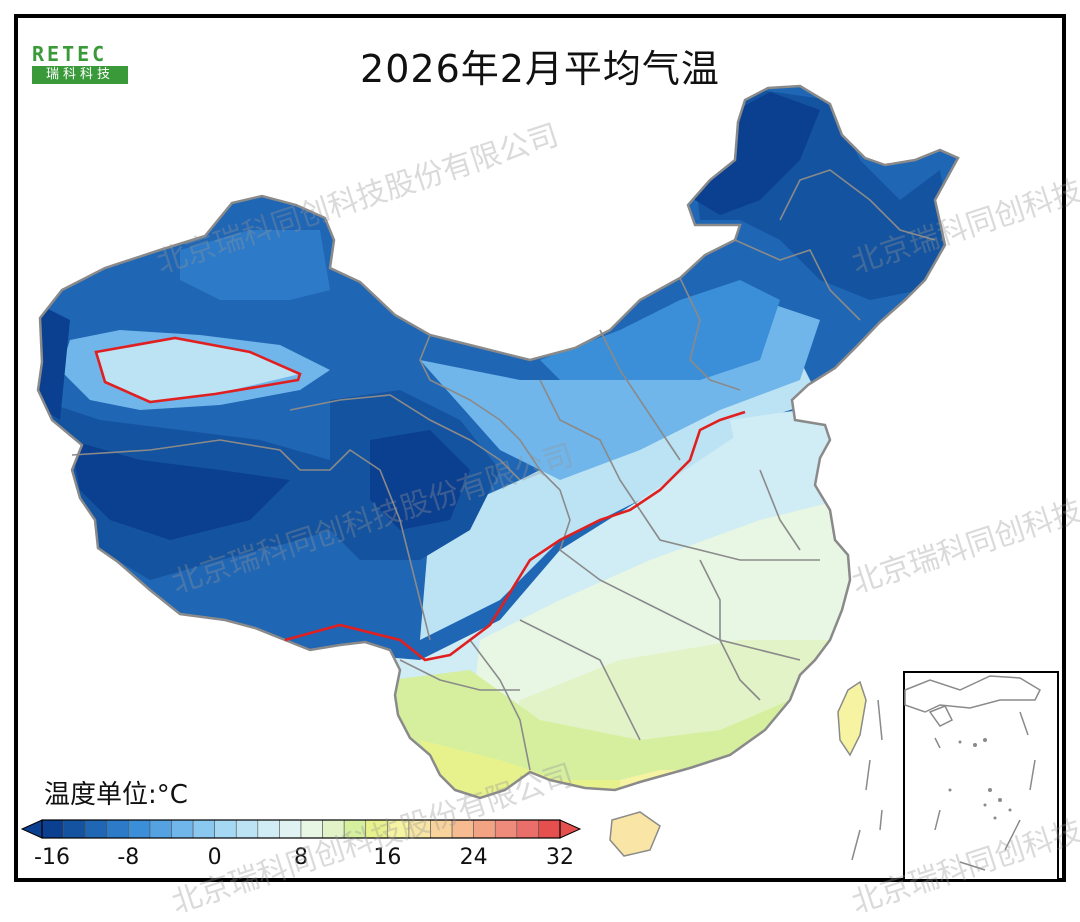 The image size is (1080, 922). What do you see at coordinates (70, 54) in the screenshot?
I see `logo-brand: RETEC` at bounding box center [70, 54].